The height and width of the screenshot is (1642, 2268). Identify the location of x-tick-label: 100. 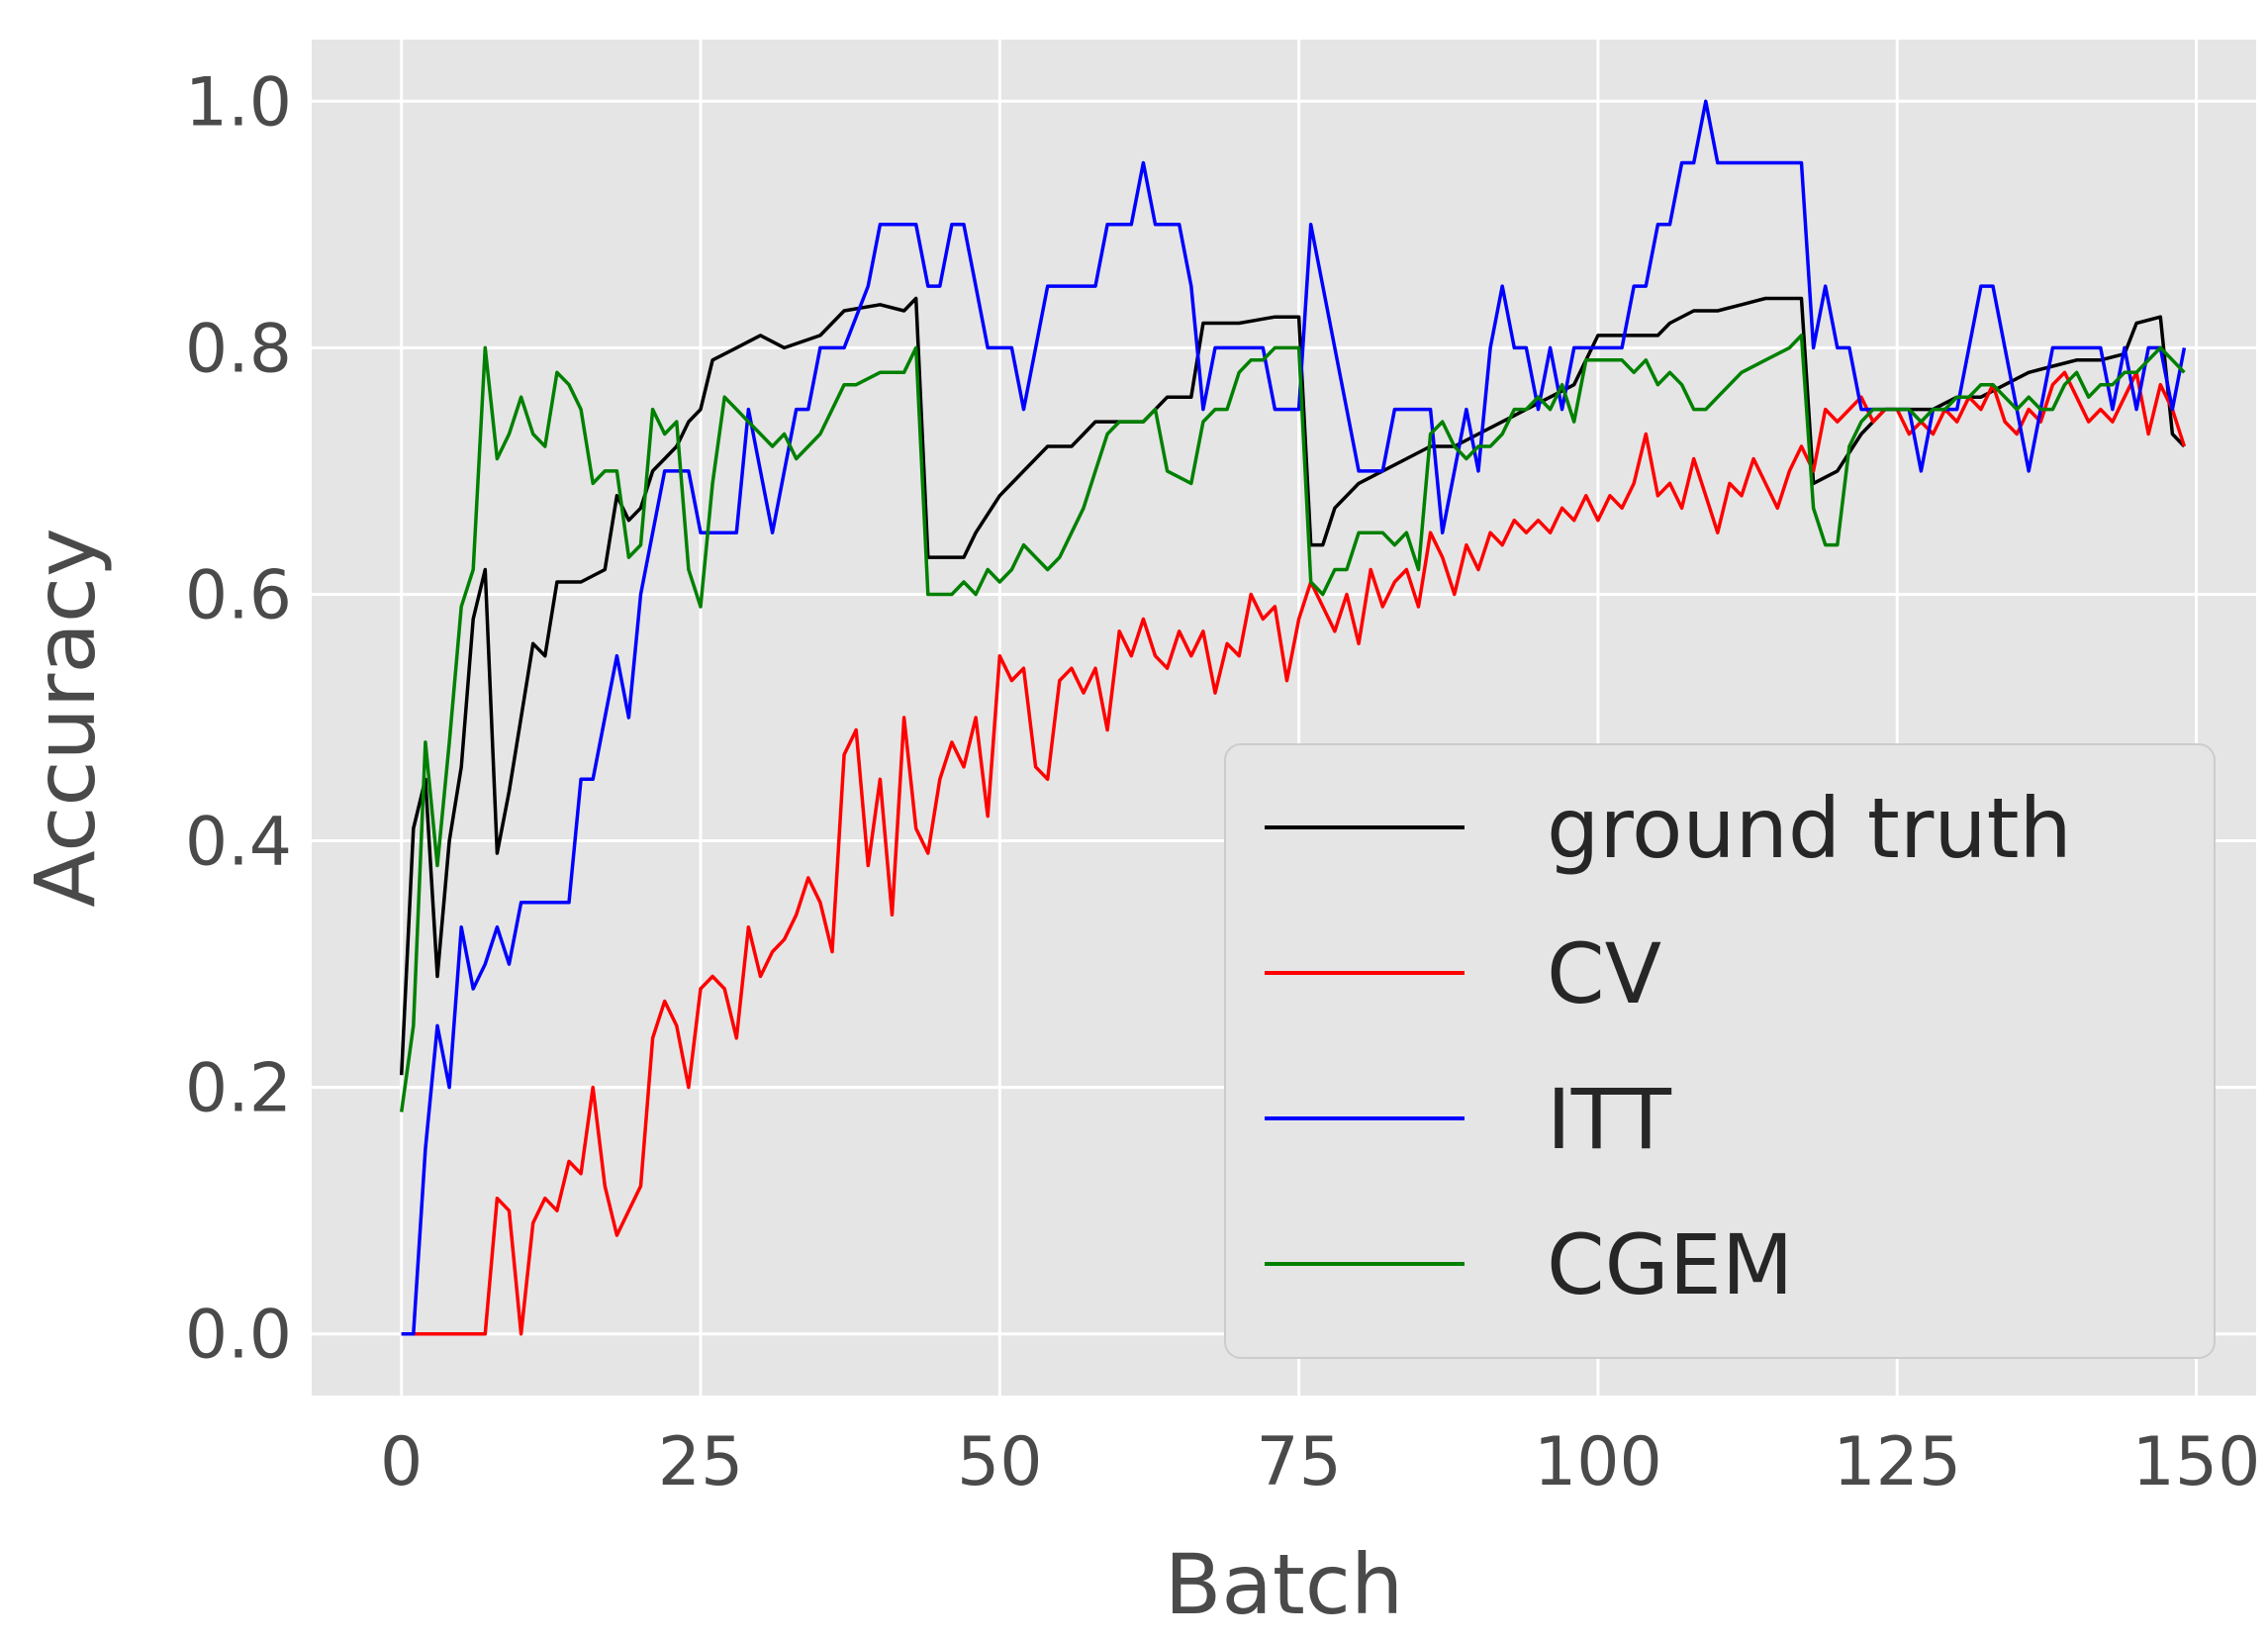
(1598, 1462).